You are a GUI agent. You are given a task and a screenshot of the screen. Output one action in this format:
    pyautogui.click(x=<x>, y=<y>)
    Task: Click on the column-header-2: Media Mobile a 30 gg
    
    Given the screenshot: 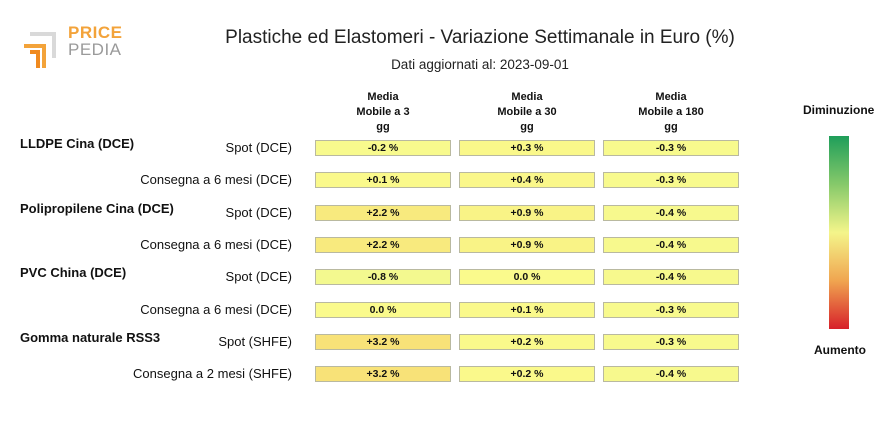 What is the action you would take?
    pyautogui.click(x=527, y=112)
    